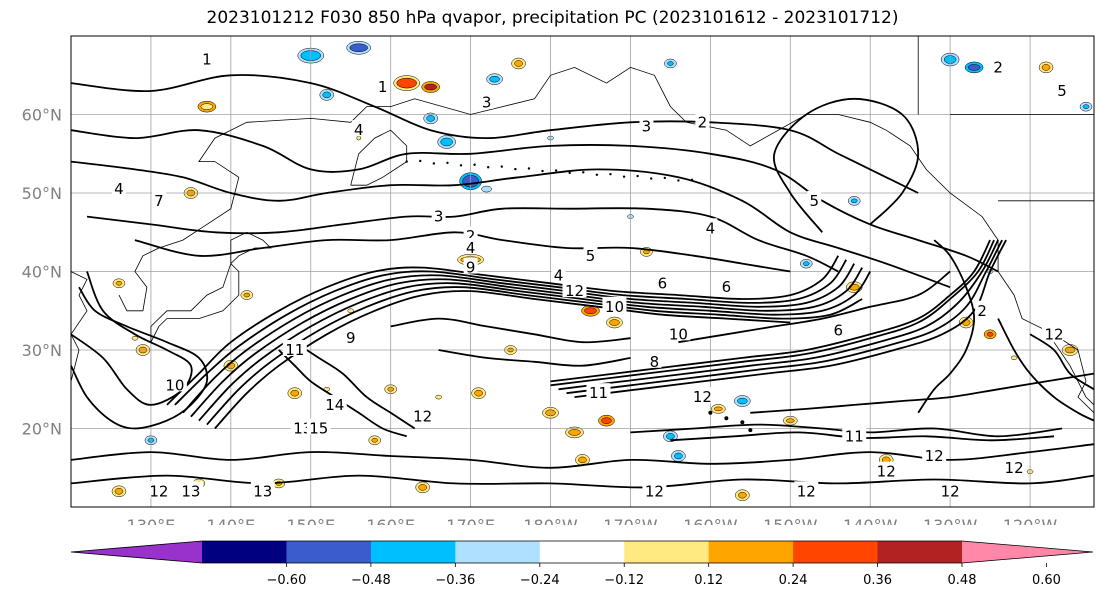 The image size is (1105, 601). Describe the element at coordinates (877, 580) in the screenshot. I see `colorbar-tick-label: 0.36` at that location.